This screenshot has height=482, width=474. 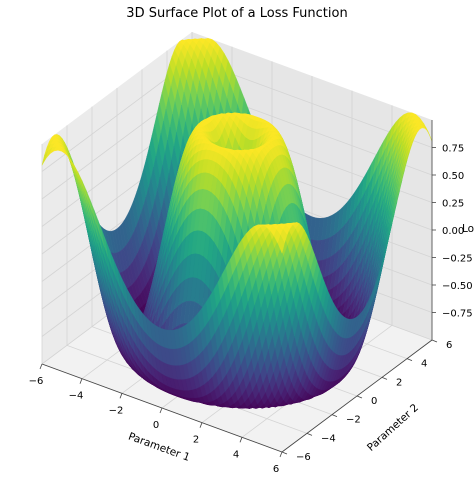 What do you see at coordinates (36, 381) in the screenshot?
I see `x-tick-label: −6` at bounding box center [36, 381].